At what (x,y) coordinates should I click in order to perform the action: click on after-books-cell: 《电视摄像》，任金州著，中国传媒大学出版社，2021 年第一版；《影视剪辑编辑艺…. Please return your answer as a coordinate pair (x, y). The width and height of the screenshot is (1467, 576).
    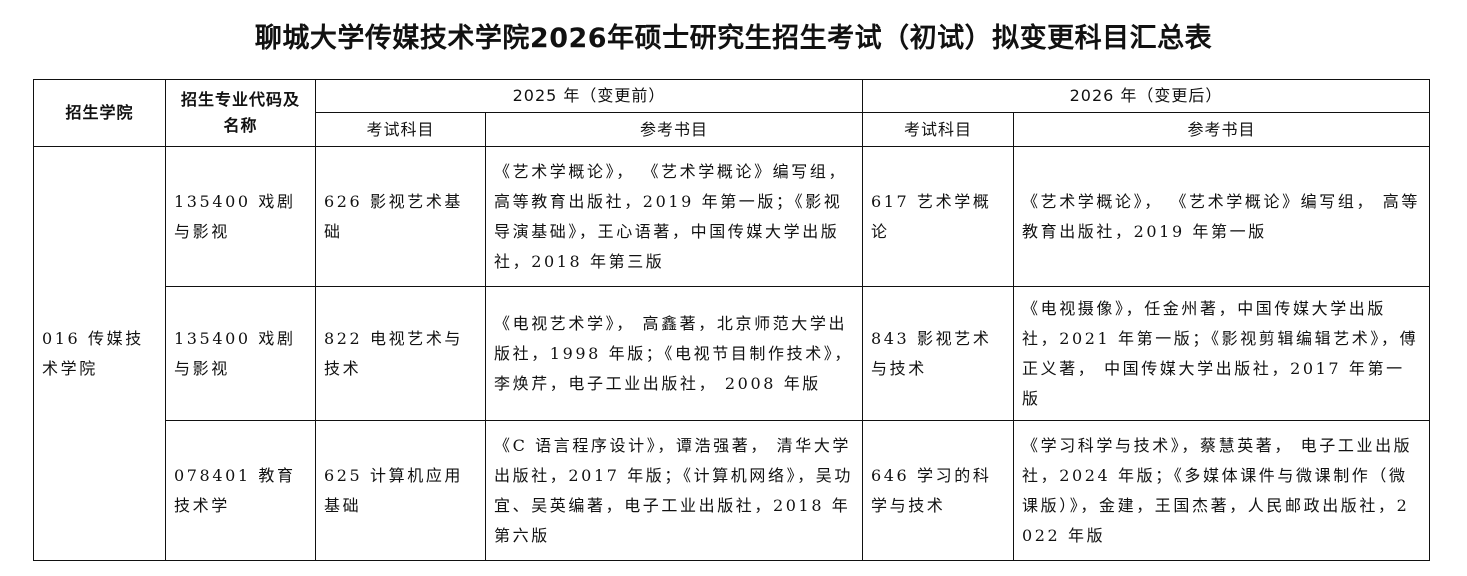
    Looking at the image, I should click on (1221, 353).